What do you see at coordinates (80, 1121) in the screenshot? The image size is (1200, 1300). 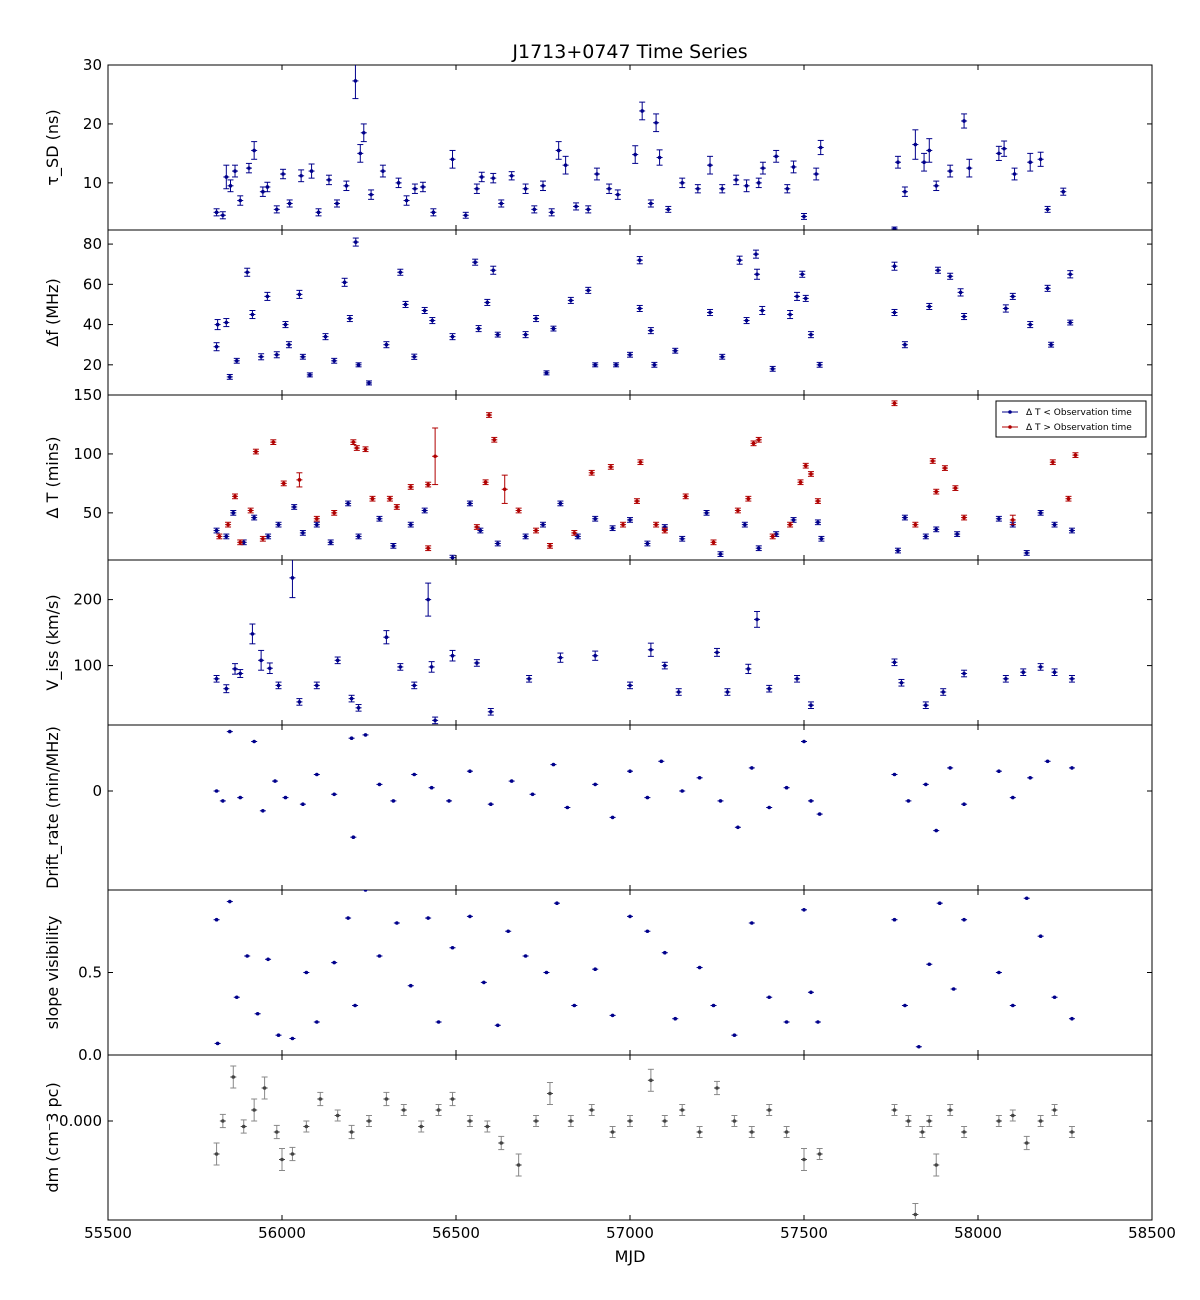 I see `y-tick-label: 0.000` at bounding box center [80, 1121].